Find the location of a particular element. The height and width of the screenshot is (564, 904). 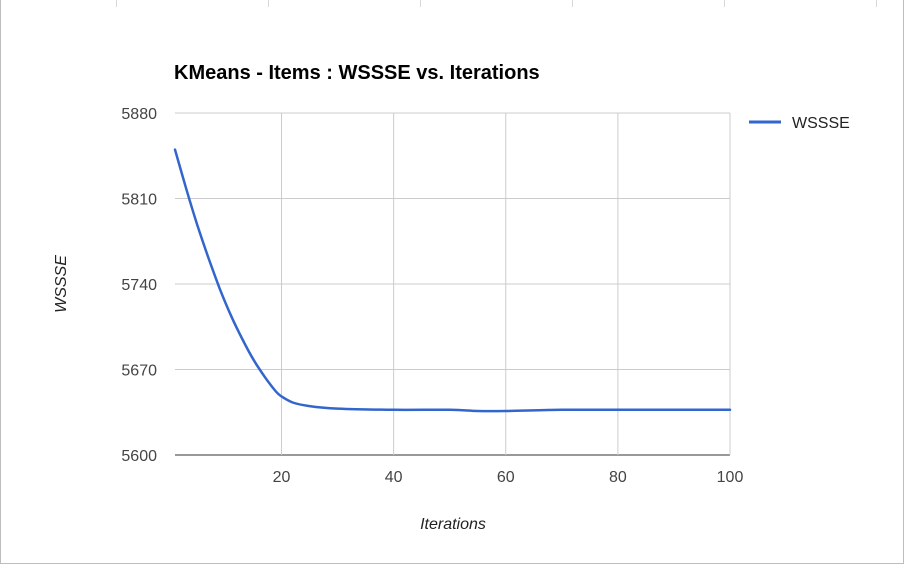

legend: WSSSE is located at coordinates (799, 123).